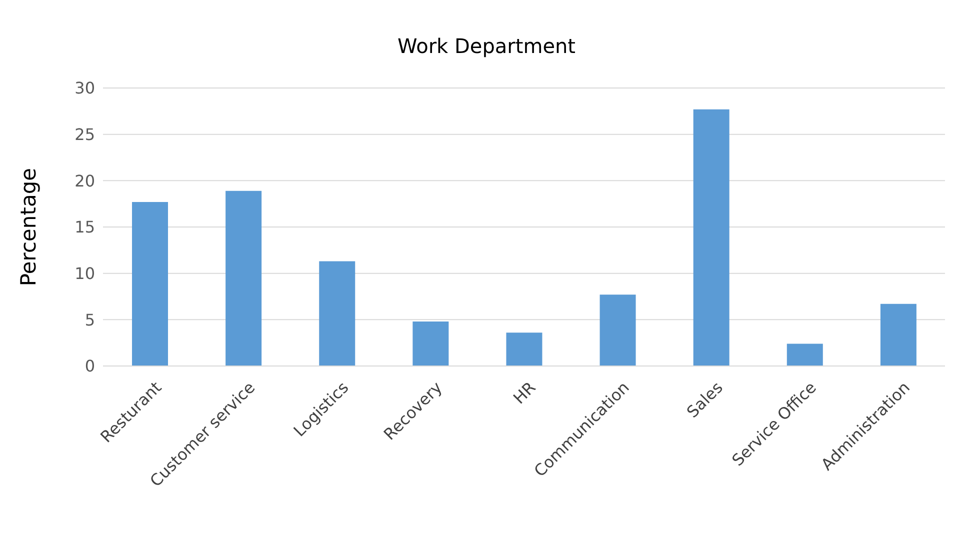 Image resolution: width=973 pixels, height=534 pixels. What do you see at coordinates (84, 274) in the screenshot?
I see `y-tick-label: 10` at bounding box center [84, 274].